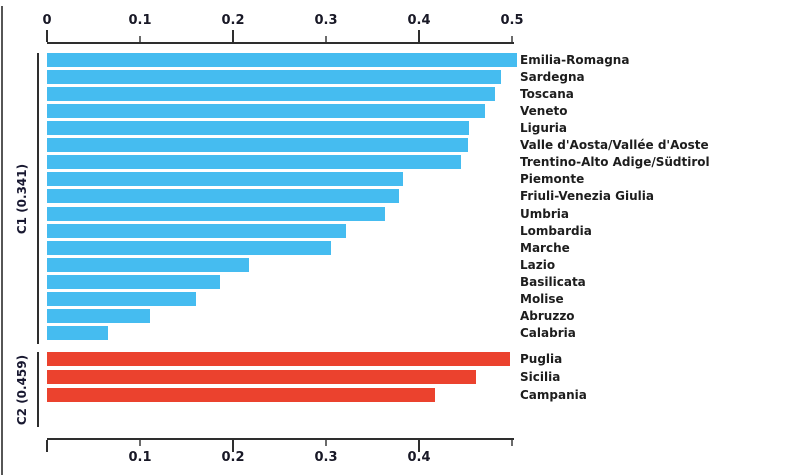 The image size is (797, 475). Describe the element at coordinates (261, 377) in the screenshot. I see `bar-sicilia` at that location.